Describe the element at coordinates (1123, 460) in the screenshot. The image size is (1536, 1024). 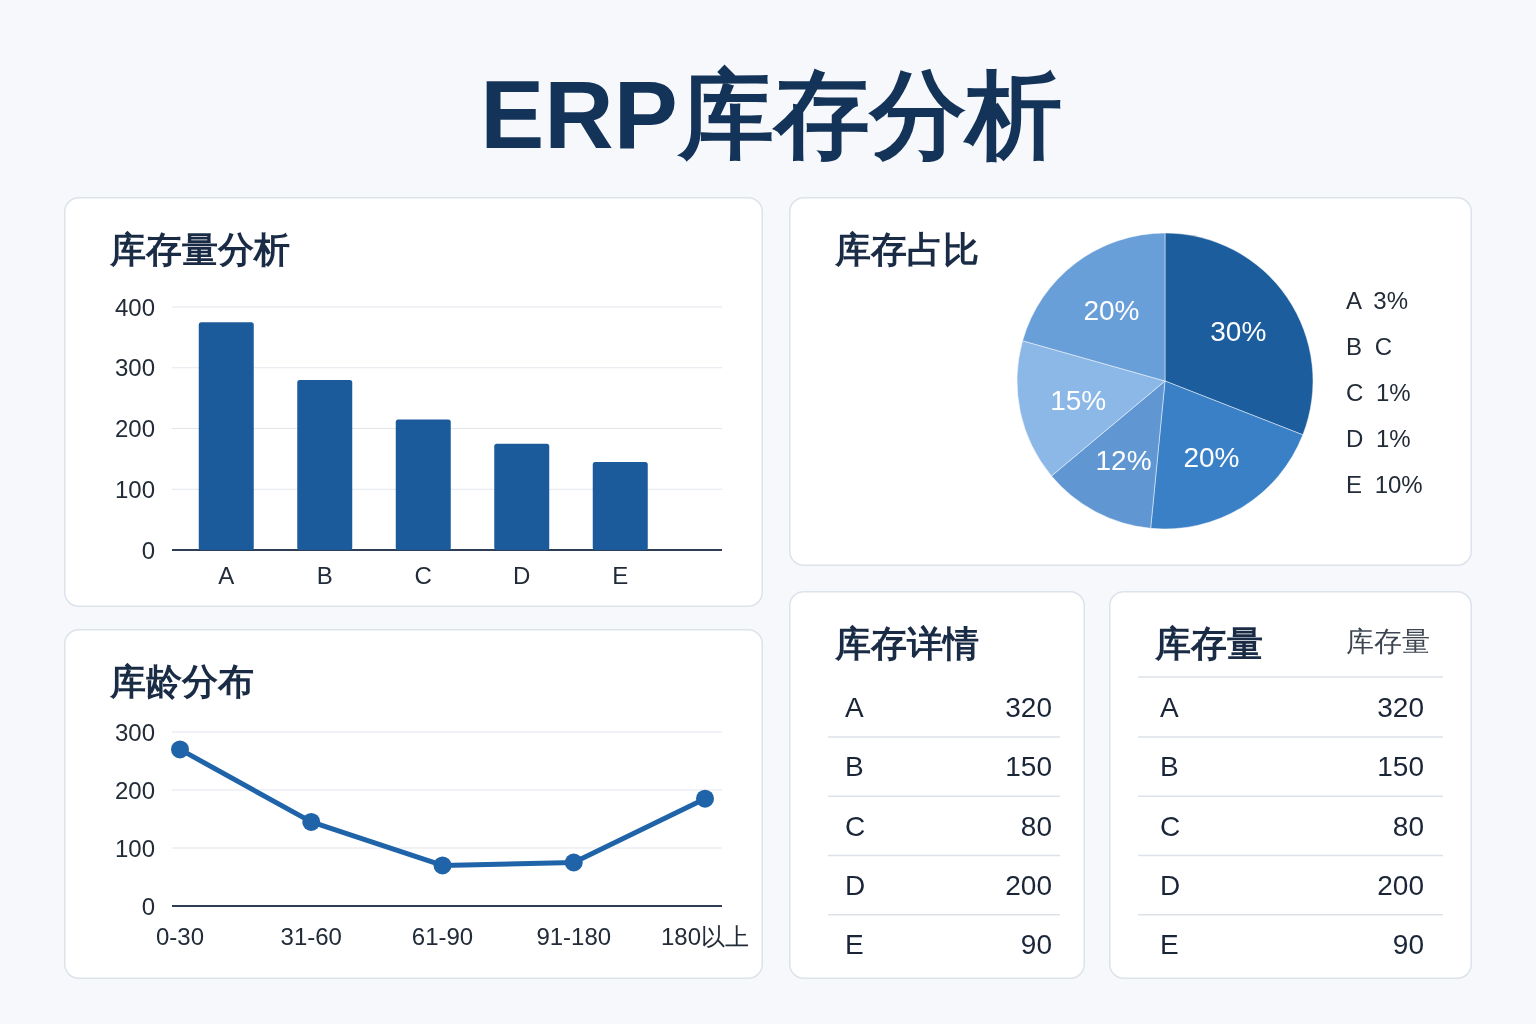
I see `data-label: 12%` at that location.